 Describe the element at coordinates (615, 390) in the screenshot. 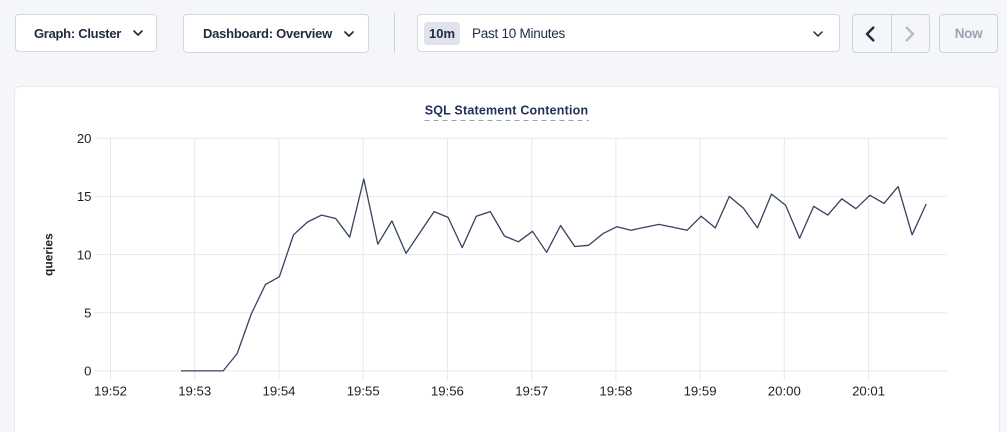

I see `svg-text: 19:58` at that location.